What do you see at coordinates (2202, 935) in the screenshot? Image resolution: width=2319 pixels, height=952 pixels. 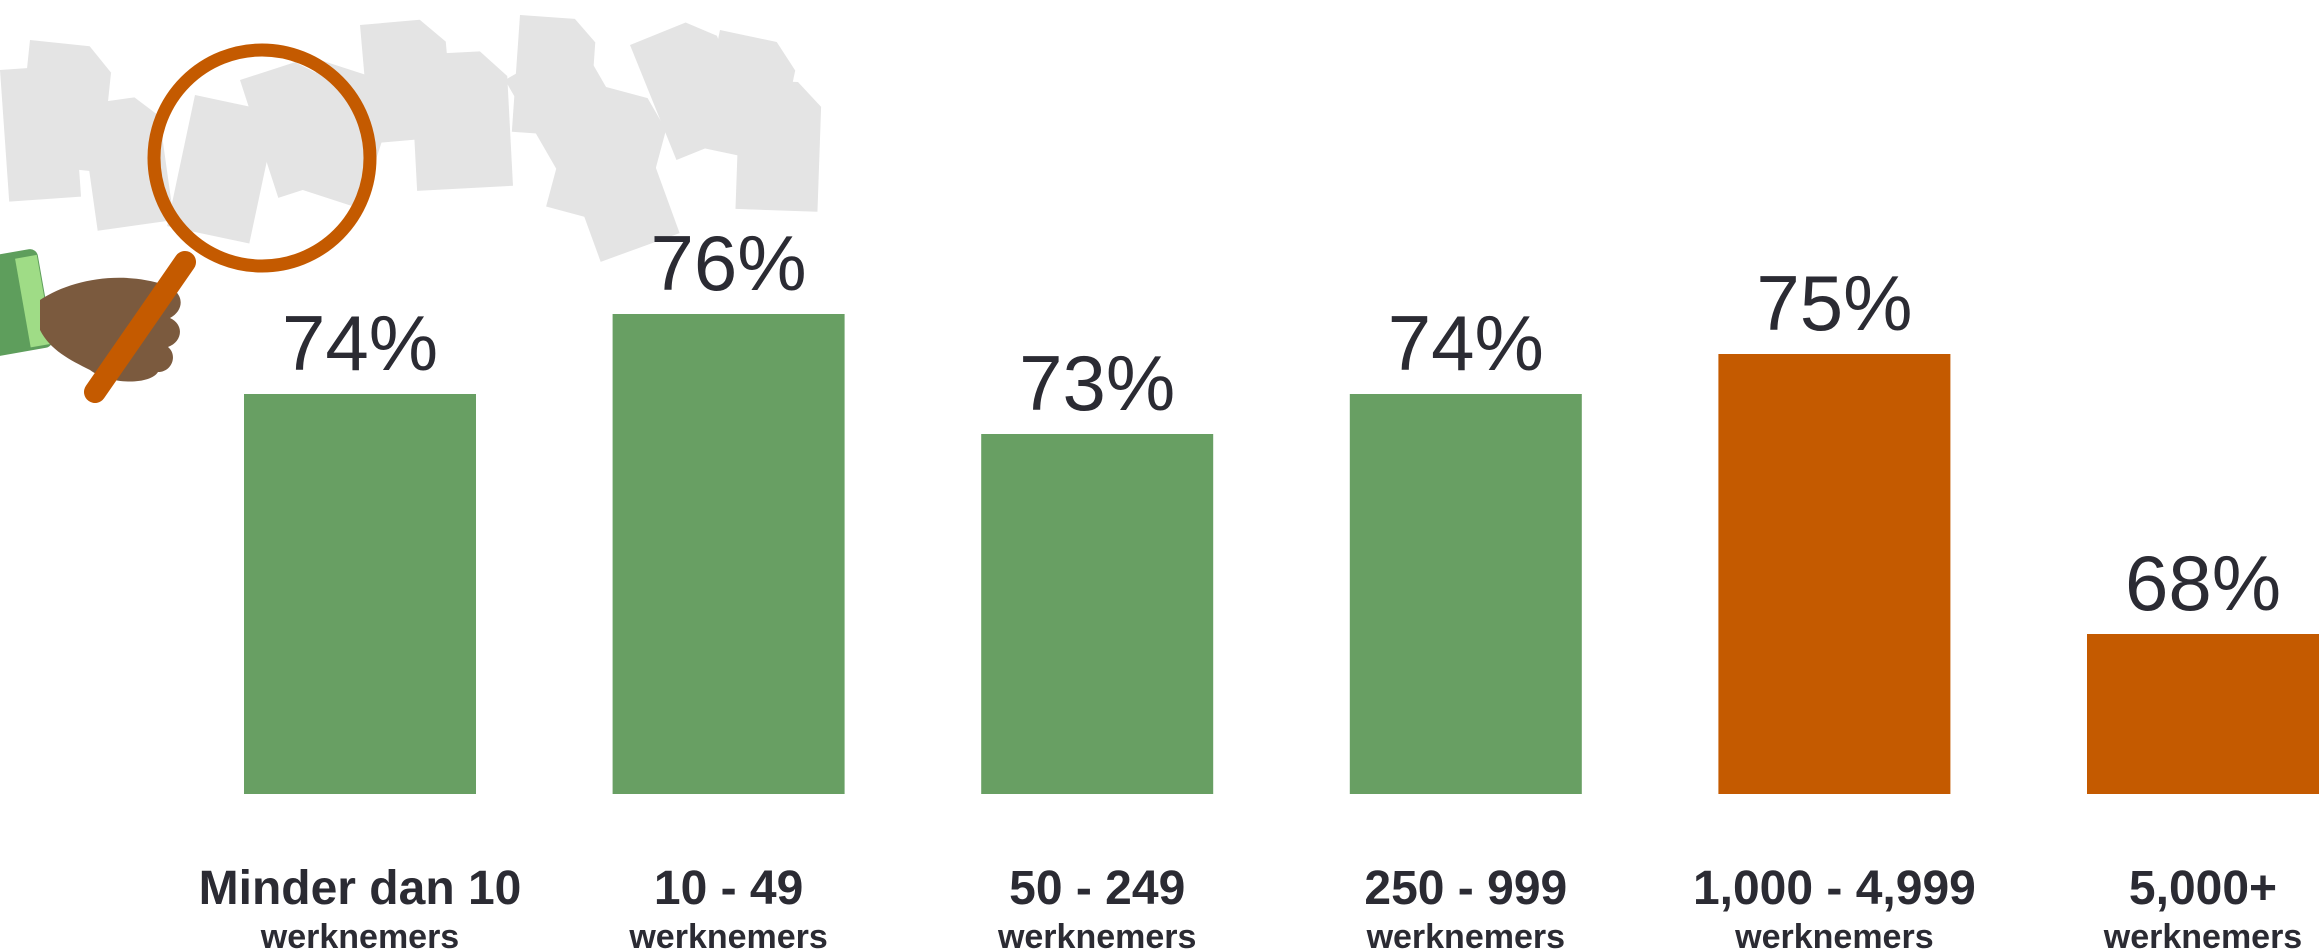 I see `category-sublabel-6: werknemers` at bounding box center [2202, 935].